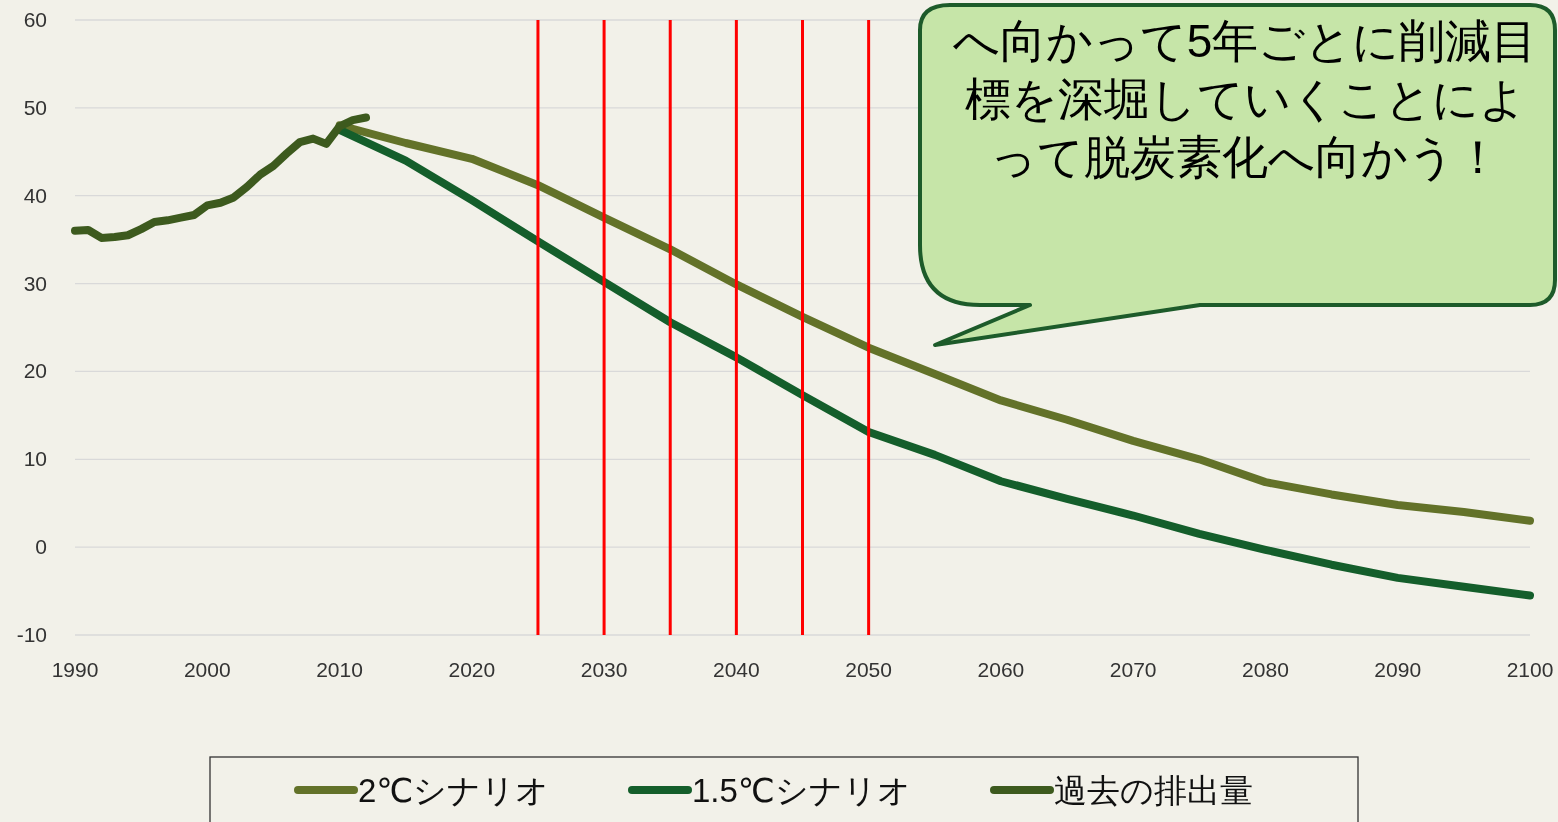  I want to click on y-tick-label: 20, so click(35, 371).